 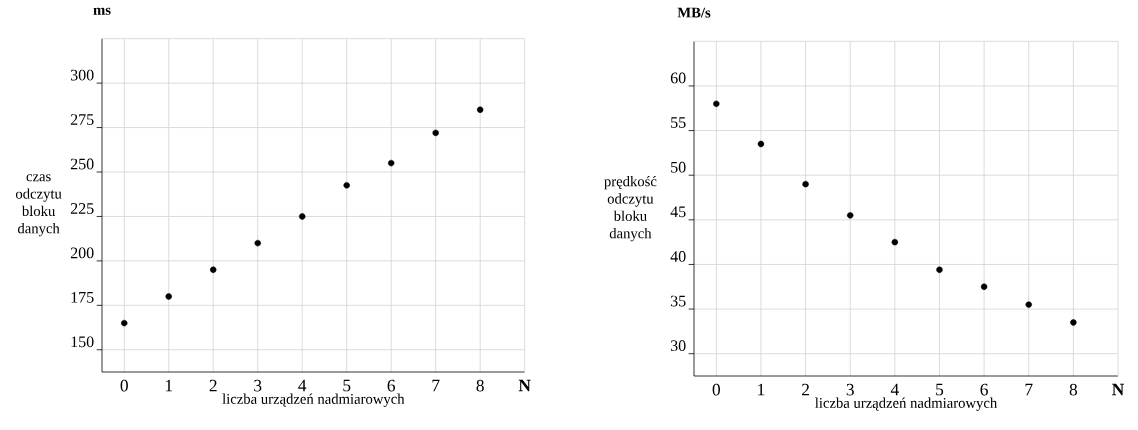 What do you see at coordinates (82, 342) in the screenshot?
I see `y-tick-label: 150` at bounding box center [82, 342].